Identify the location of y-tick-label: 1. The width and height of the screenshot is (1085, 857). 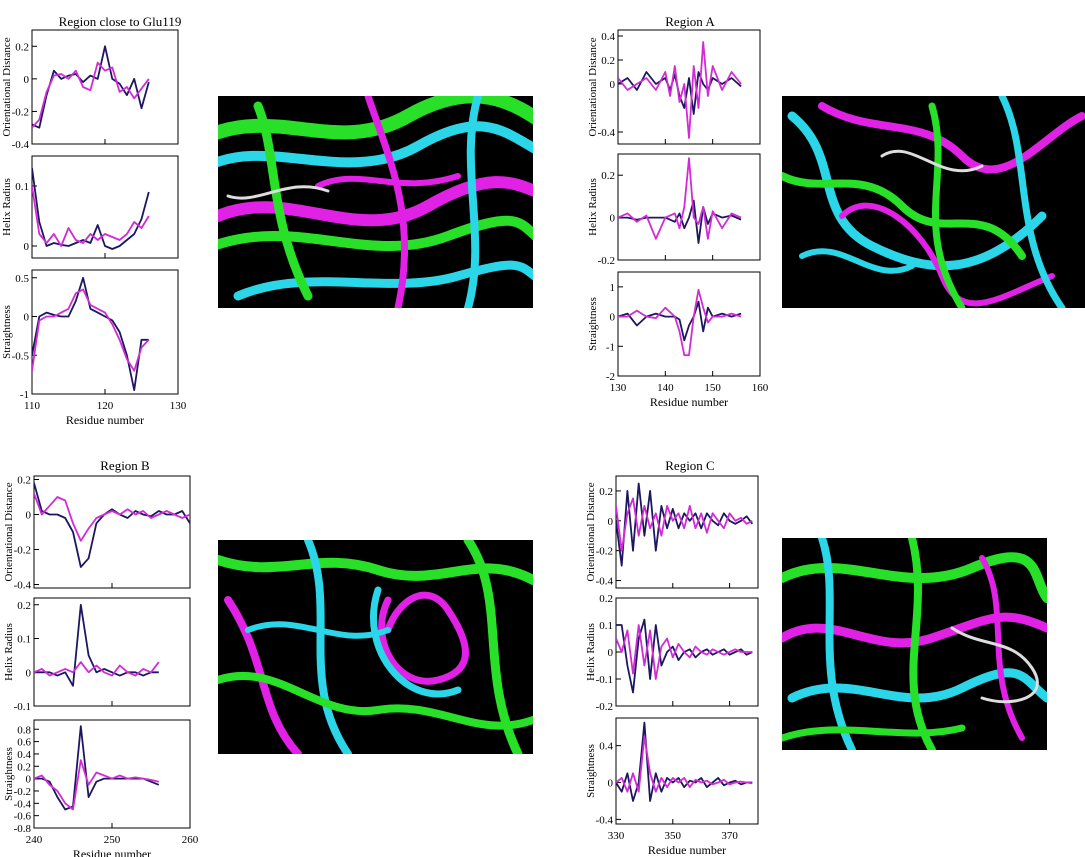
(613, 288).